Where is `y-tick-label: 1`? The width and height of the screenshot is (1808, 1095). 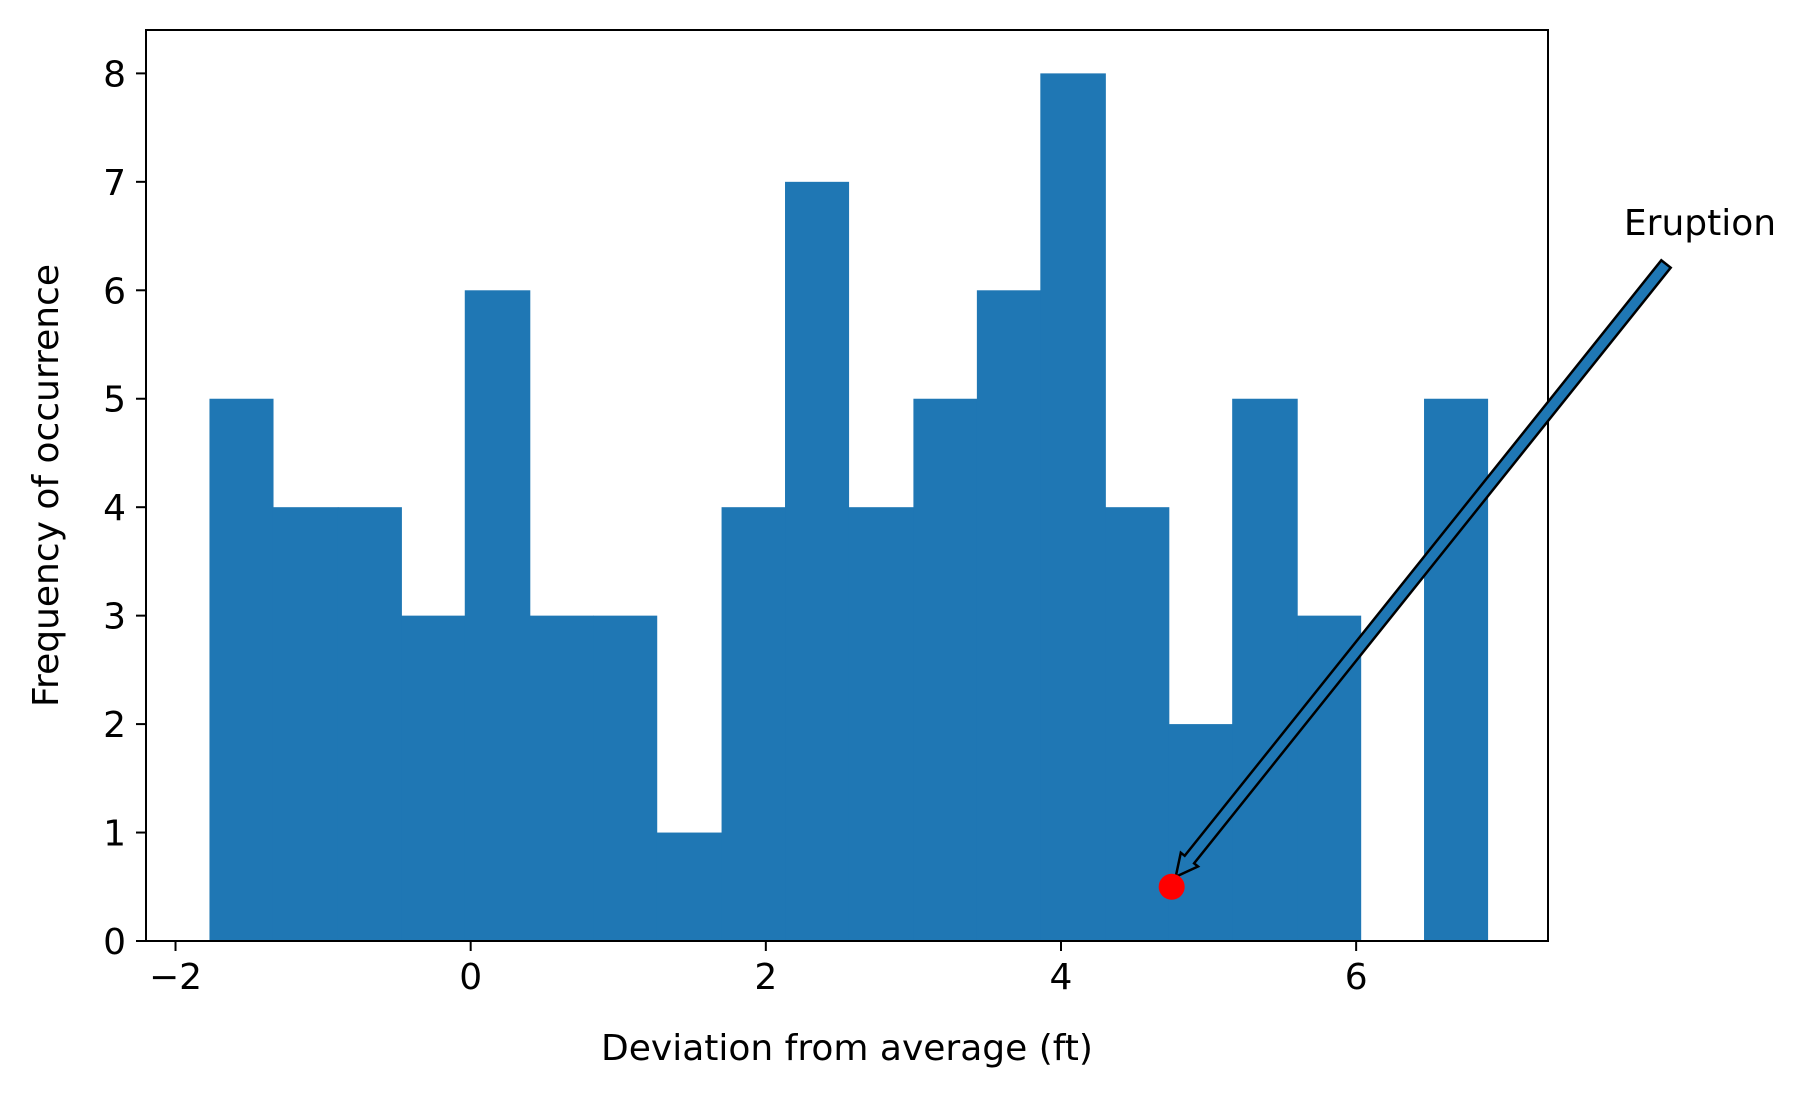 y-tick-label: 1 is located at coordinates (114, 834).